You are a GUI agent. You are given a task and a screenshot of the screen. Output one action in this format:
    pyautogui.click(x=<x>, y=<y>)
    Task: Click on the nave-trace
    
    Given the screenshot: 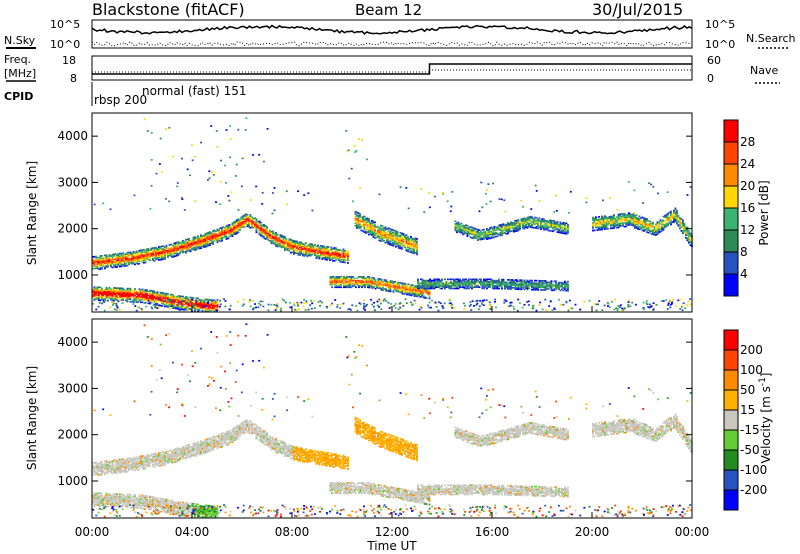 What is the action you would take?
    pyautogui.click(x=392, y=71)
    